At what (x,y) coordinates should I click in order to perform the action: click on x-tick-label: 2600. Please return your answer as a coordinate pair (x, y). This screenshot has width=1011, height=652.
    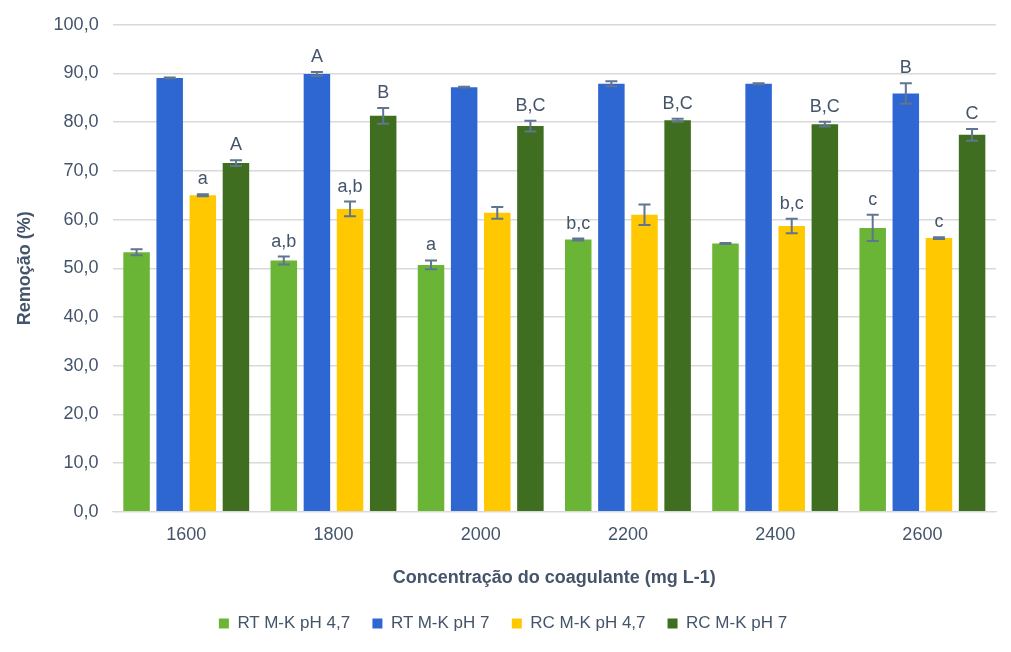
    Looking at the image, I should click on (922, 533).